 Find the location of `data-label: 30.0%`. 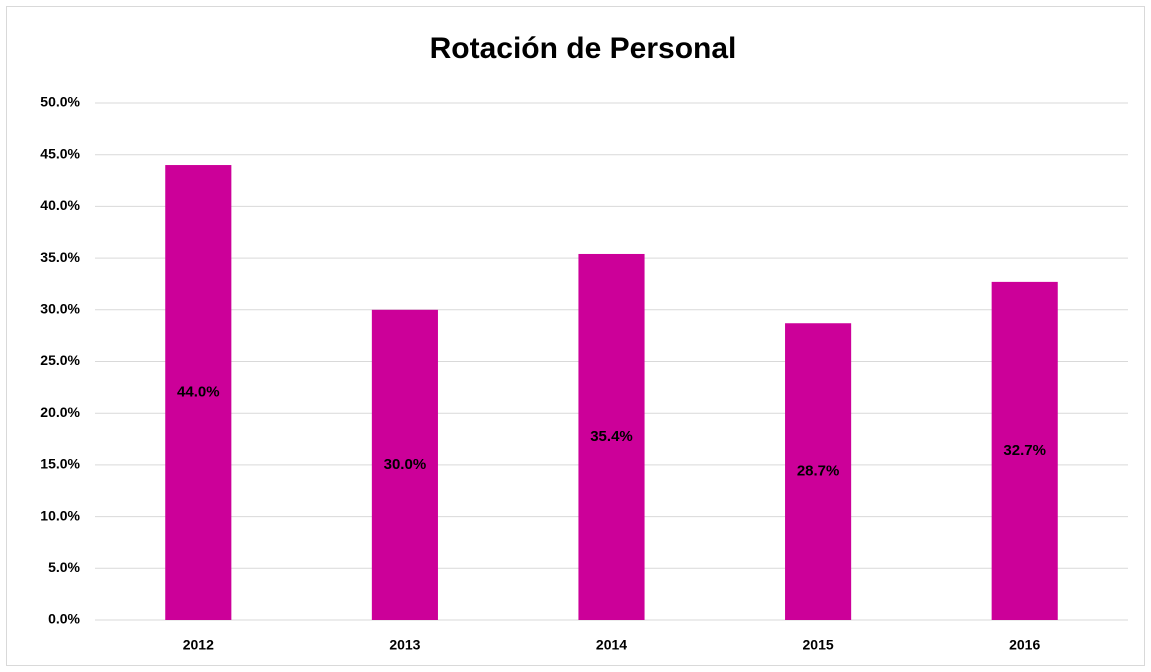

data-label: 30.0% is located at coordinates (405, 464).